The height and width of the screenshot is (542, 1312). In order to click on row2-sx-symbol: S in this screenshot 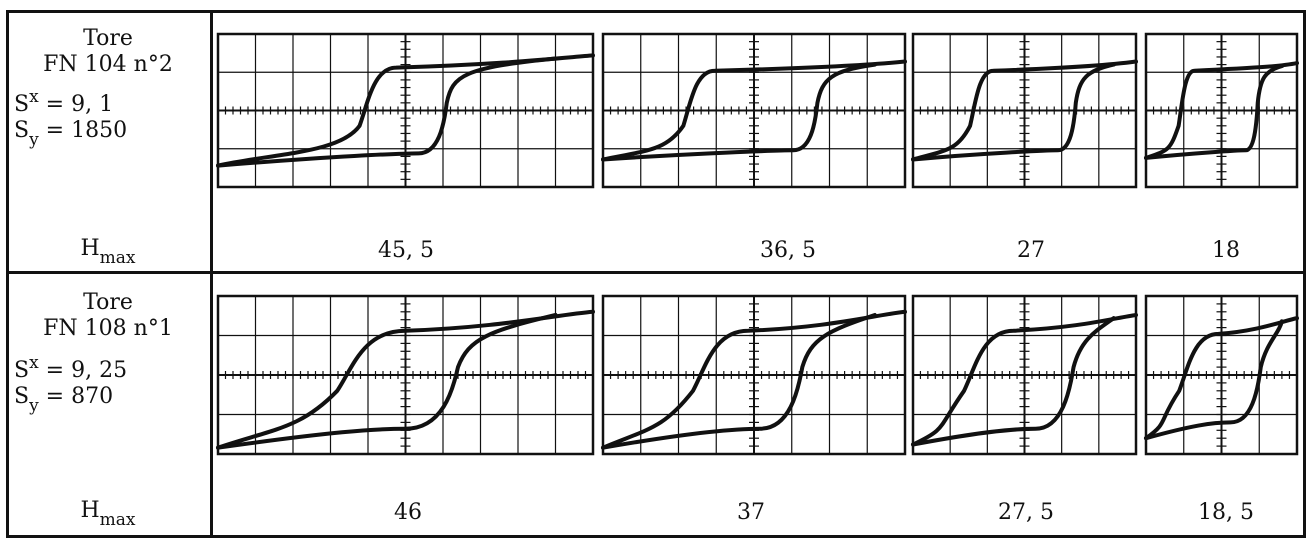, I will do `click(22, 370)`.